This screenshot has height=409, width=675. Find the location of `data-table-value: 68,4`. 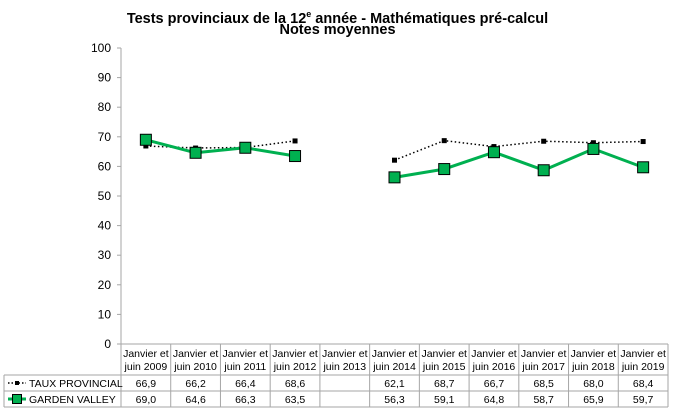

data-table-value: 68,4 is located at coordinates (643, 384).